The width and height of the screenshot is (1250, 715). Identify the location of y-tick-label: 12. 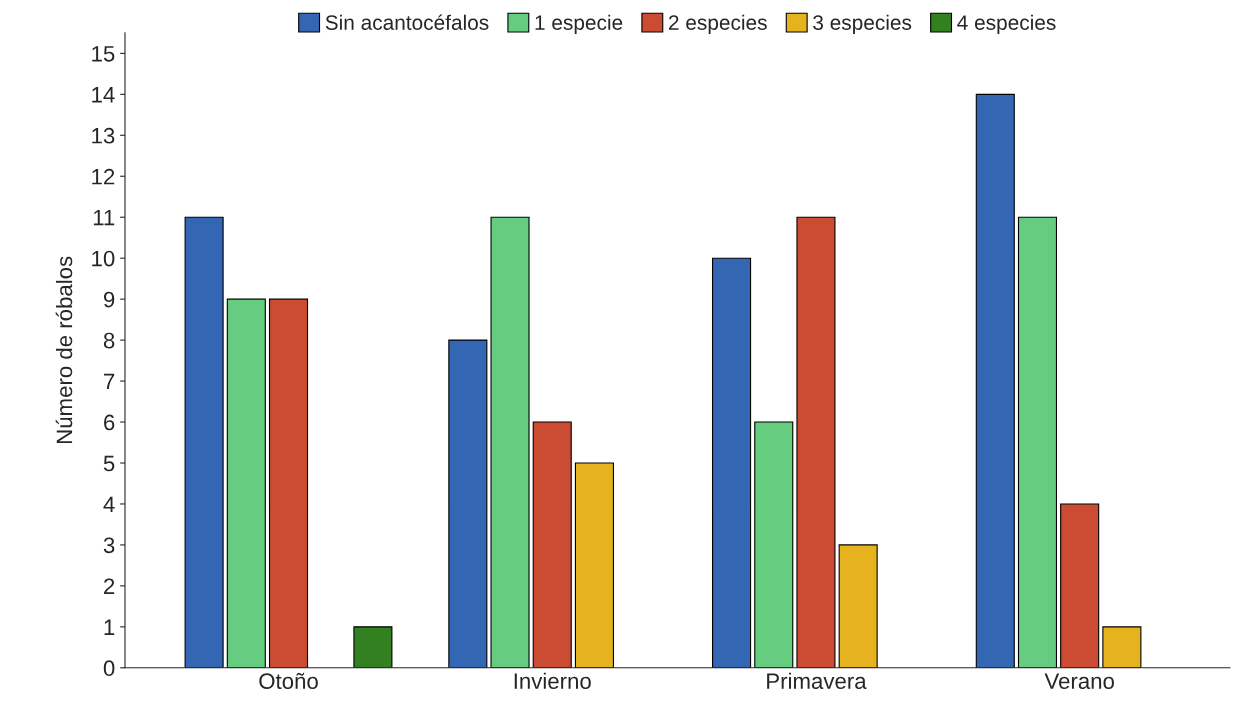
(103, 176).